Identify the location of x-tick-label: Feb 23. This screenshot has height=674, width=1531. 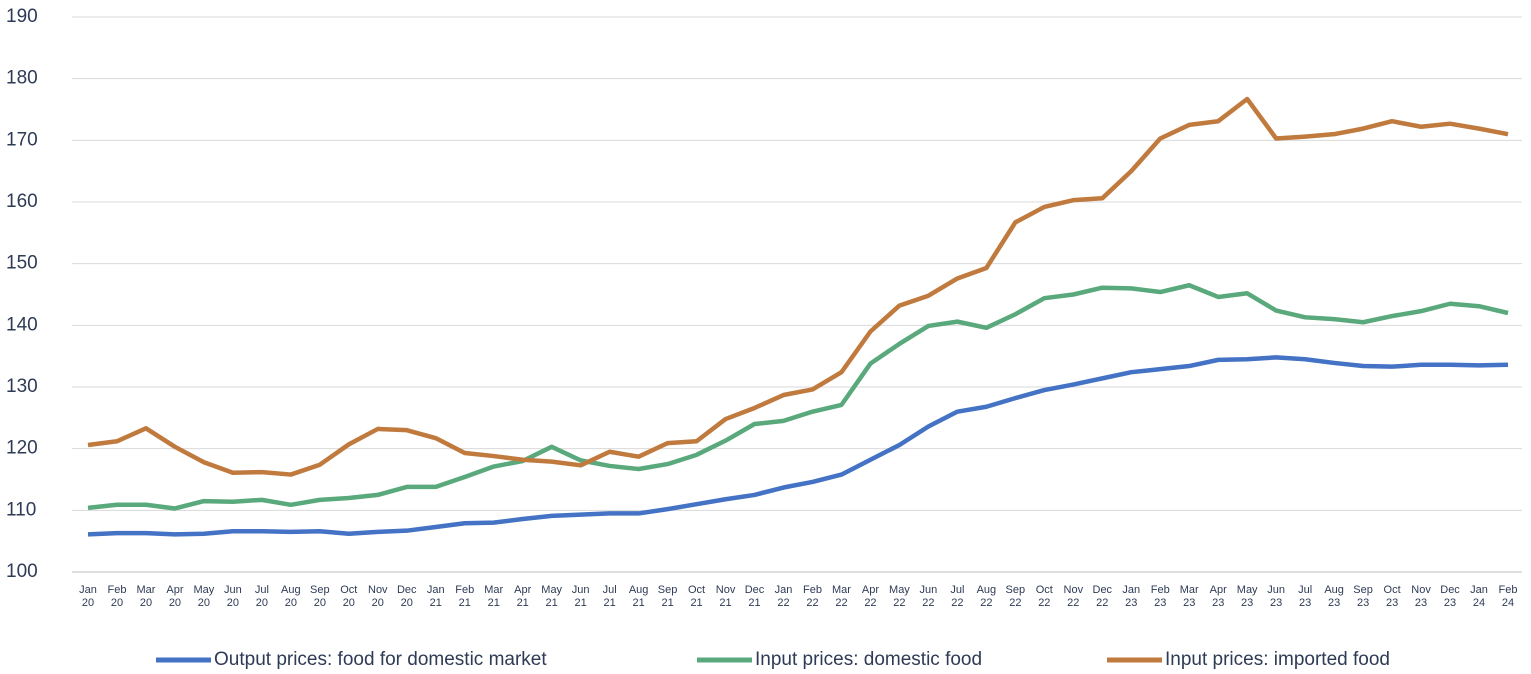
(1160, 596).